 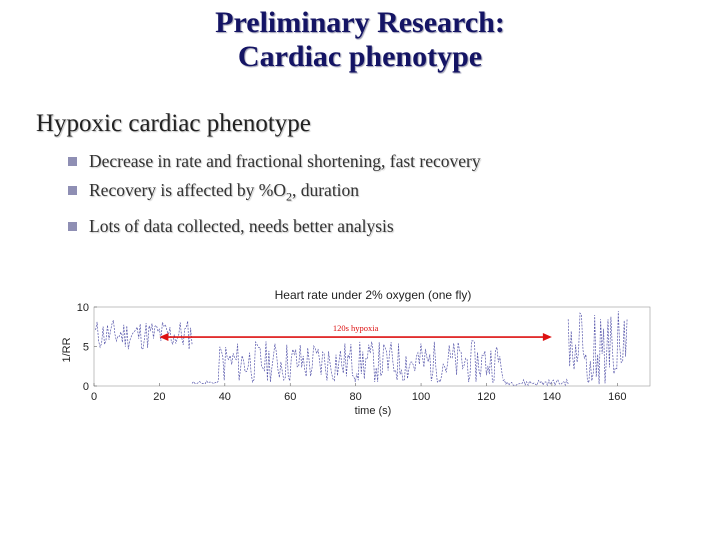 What do you see at coordinates (83, 308) in the screenshot?
I see `y-tick-label: 10` at bounding box center [83, 308].